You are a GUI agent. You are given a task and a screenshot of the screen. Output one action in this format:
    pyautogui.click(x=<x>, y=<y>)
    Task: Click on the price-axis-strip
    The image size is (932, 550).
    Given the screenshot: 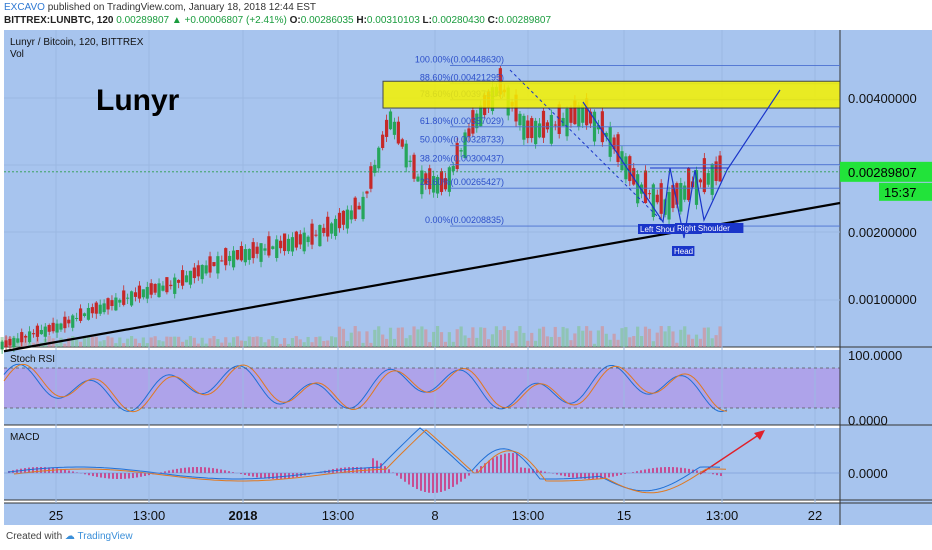 What is the action you would take?
    pyautogui.click(x=886, y=277)
    